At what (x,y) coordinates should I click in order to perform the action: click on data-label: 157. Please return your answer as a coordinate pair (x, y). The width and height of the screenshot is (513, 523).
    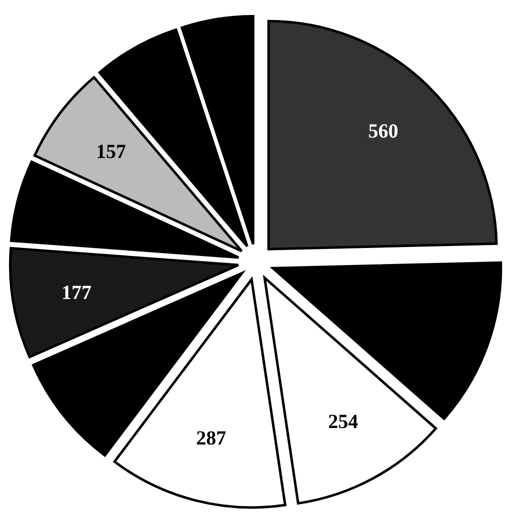
    Looking at the image, I should click on (111, 151).